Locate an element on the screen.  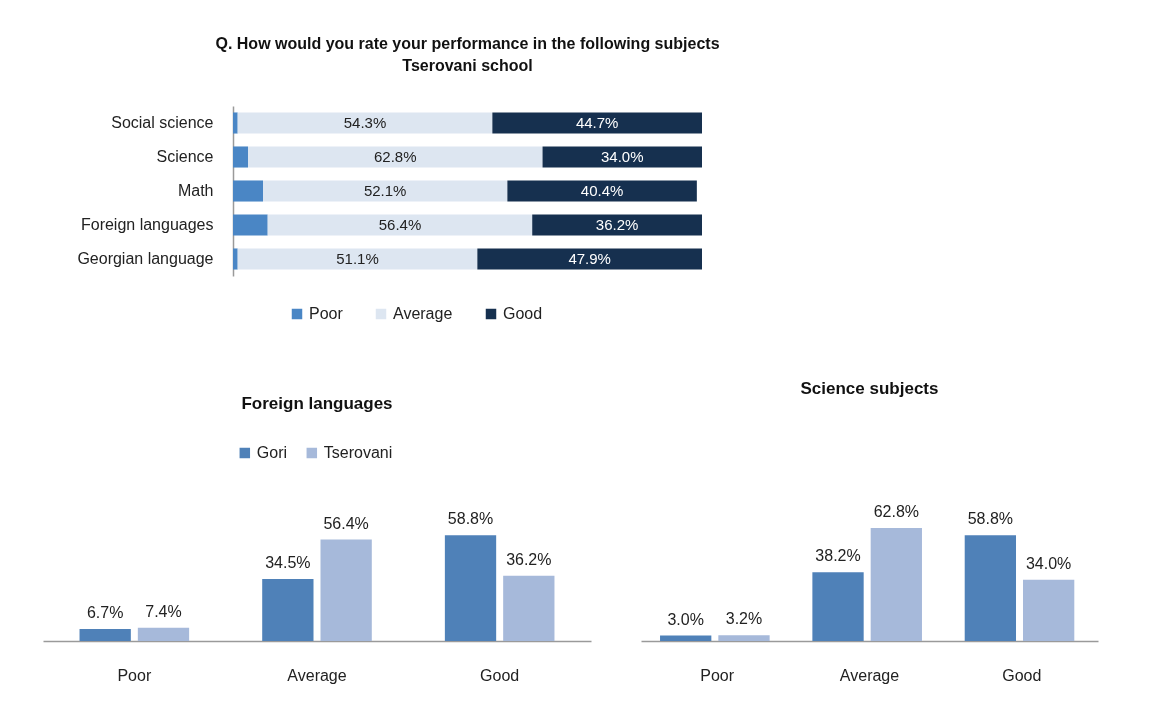
y-tick-label: Georgian language is located at coordinates (145, 258).